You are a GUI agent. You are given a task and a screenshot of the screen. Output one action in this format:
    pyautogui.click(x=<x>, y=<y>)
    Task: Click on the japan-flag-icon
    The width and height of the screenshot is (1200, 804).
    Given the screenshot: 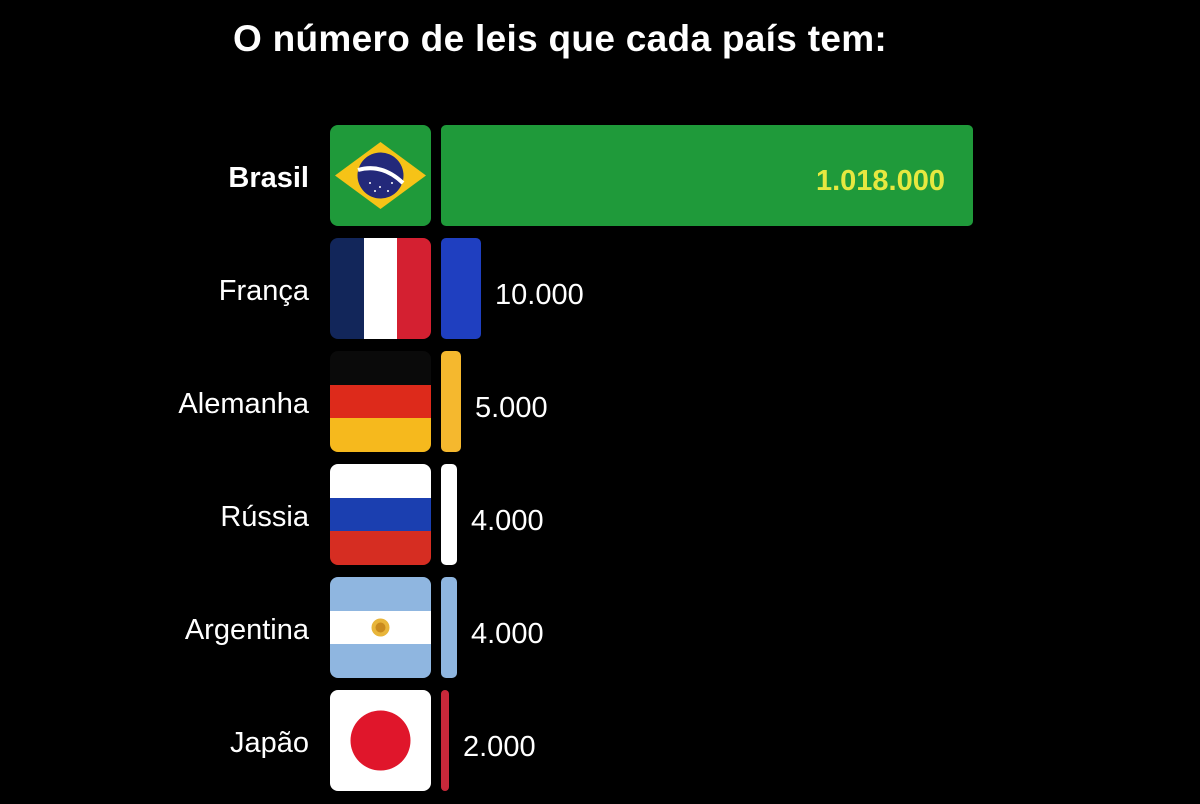 What is the action you would take?
    pyautogui.click(x=380, y=740)
    